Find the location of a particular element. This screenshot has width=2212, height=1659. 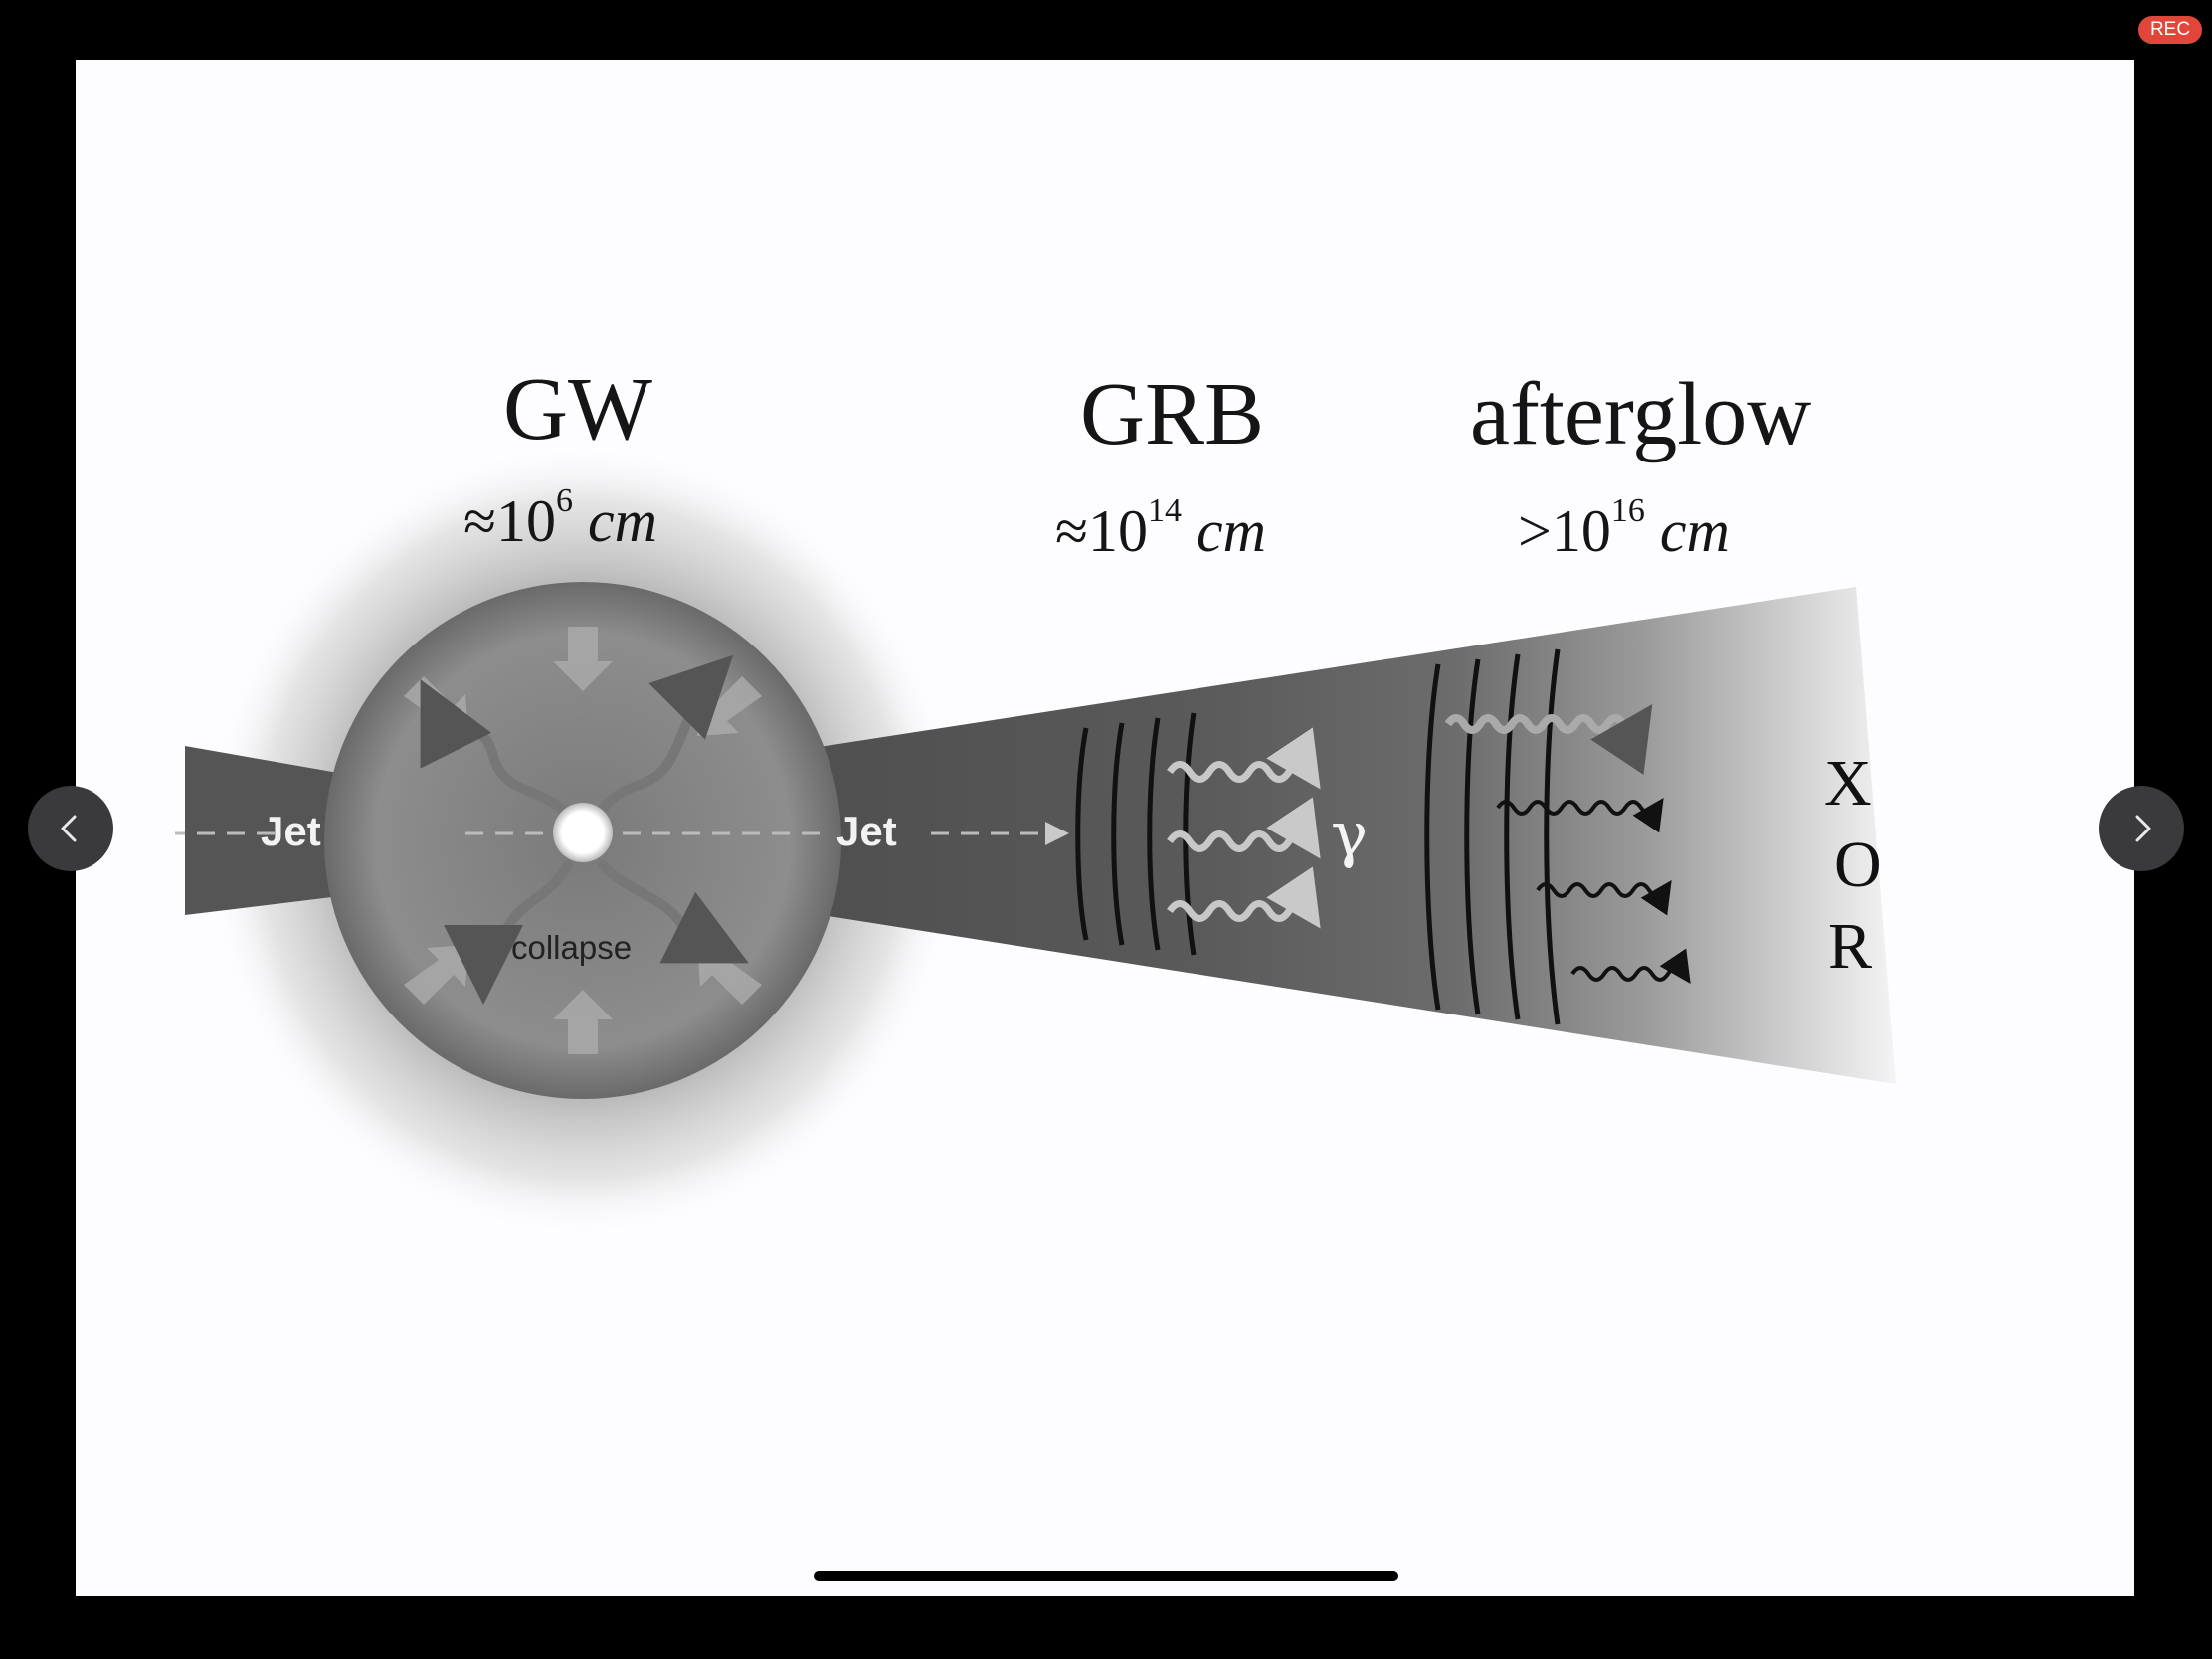

stage-scale-grb: ≈1014 cm is located at coordinates (1160, 530).